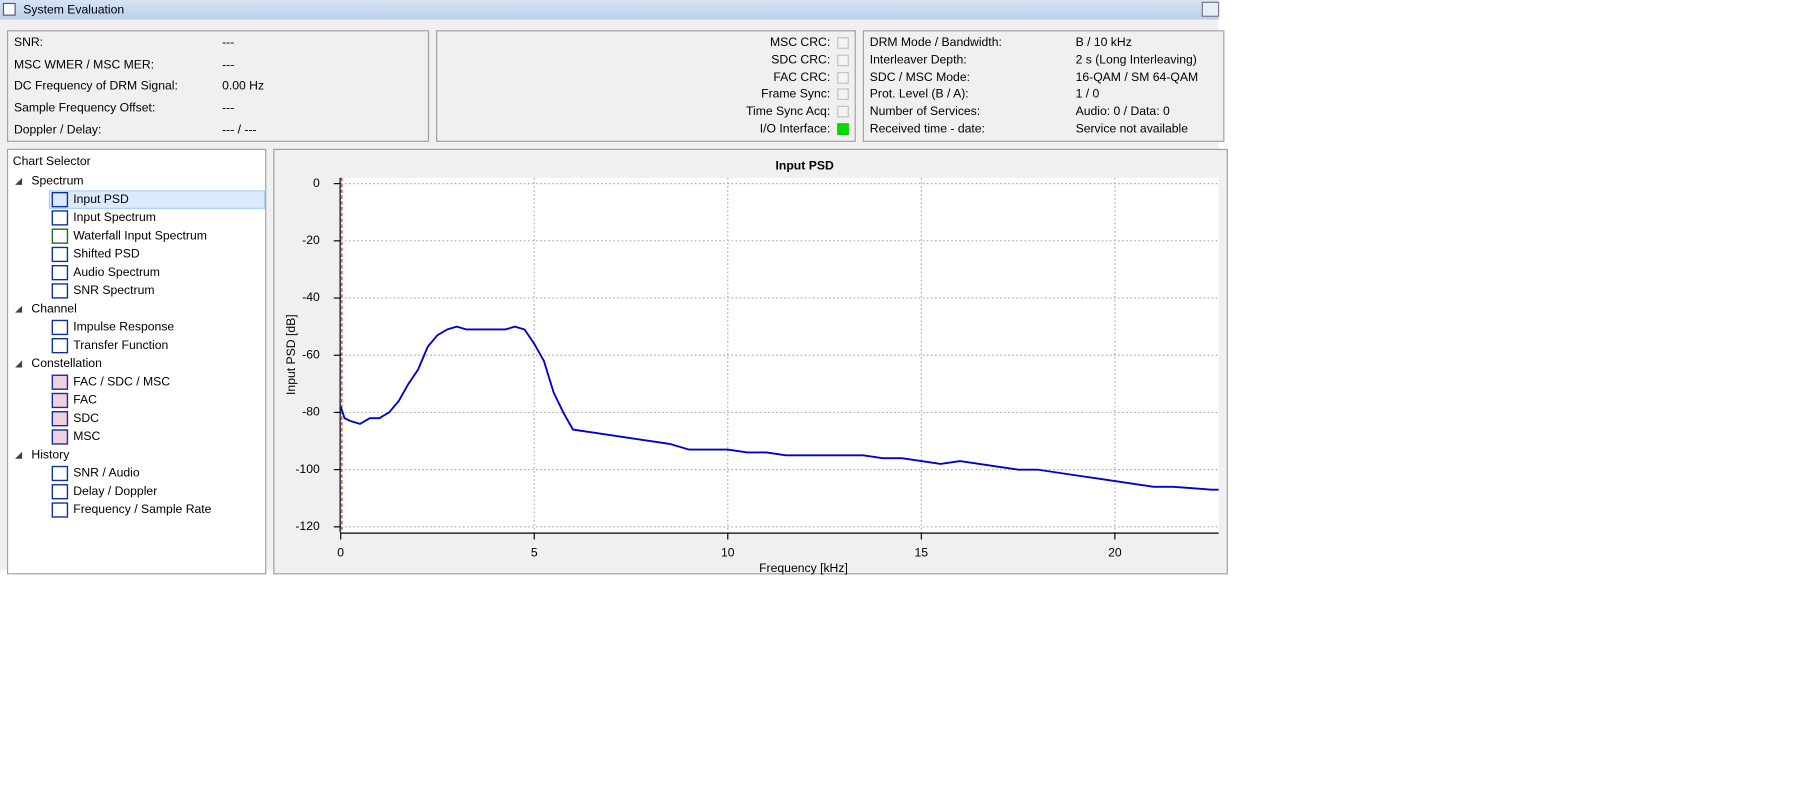 The width and height of the screenshot is (1800, 800). What do you see at coordinates (800, 60) in the screenshot?
I see `indicator-label: SDC CRC:` at bounding box center [800, 60].